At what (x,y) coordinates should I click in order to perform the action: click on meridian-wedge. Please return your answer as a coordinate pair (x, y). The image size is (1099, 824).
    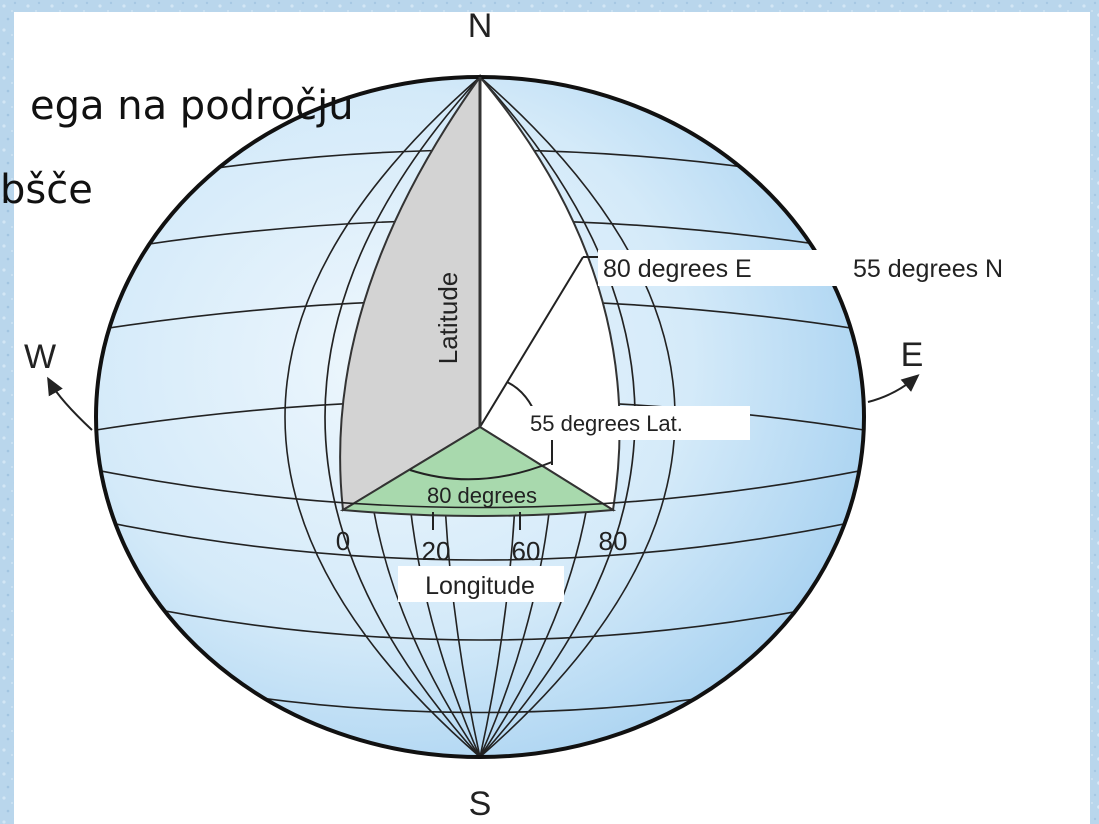
    Looking at the image, I should click on (550, 293).